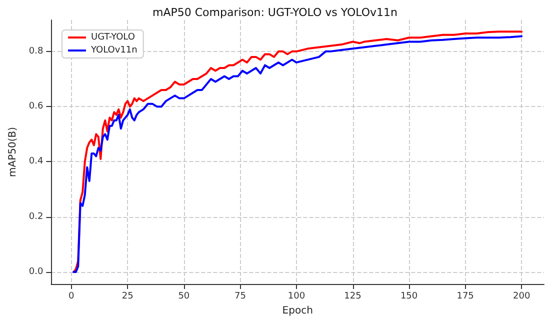 This screenshot has width=550, height=325. I want to click on y-tick-label: 0.0, so click(36, 272).